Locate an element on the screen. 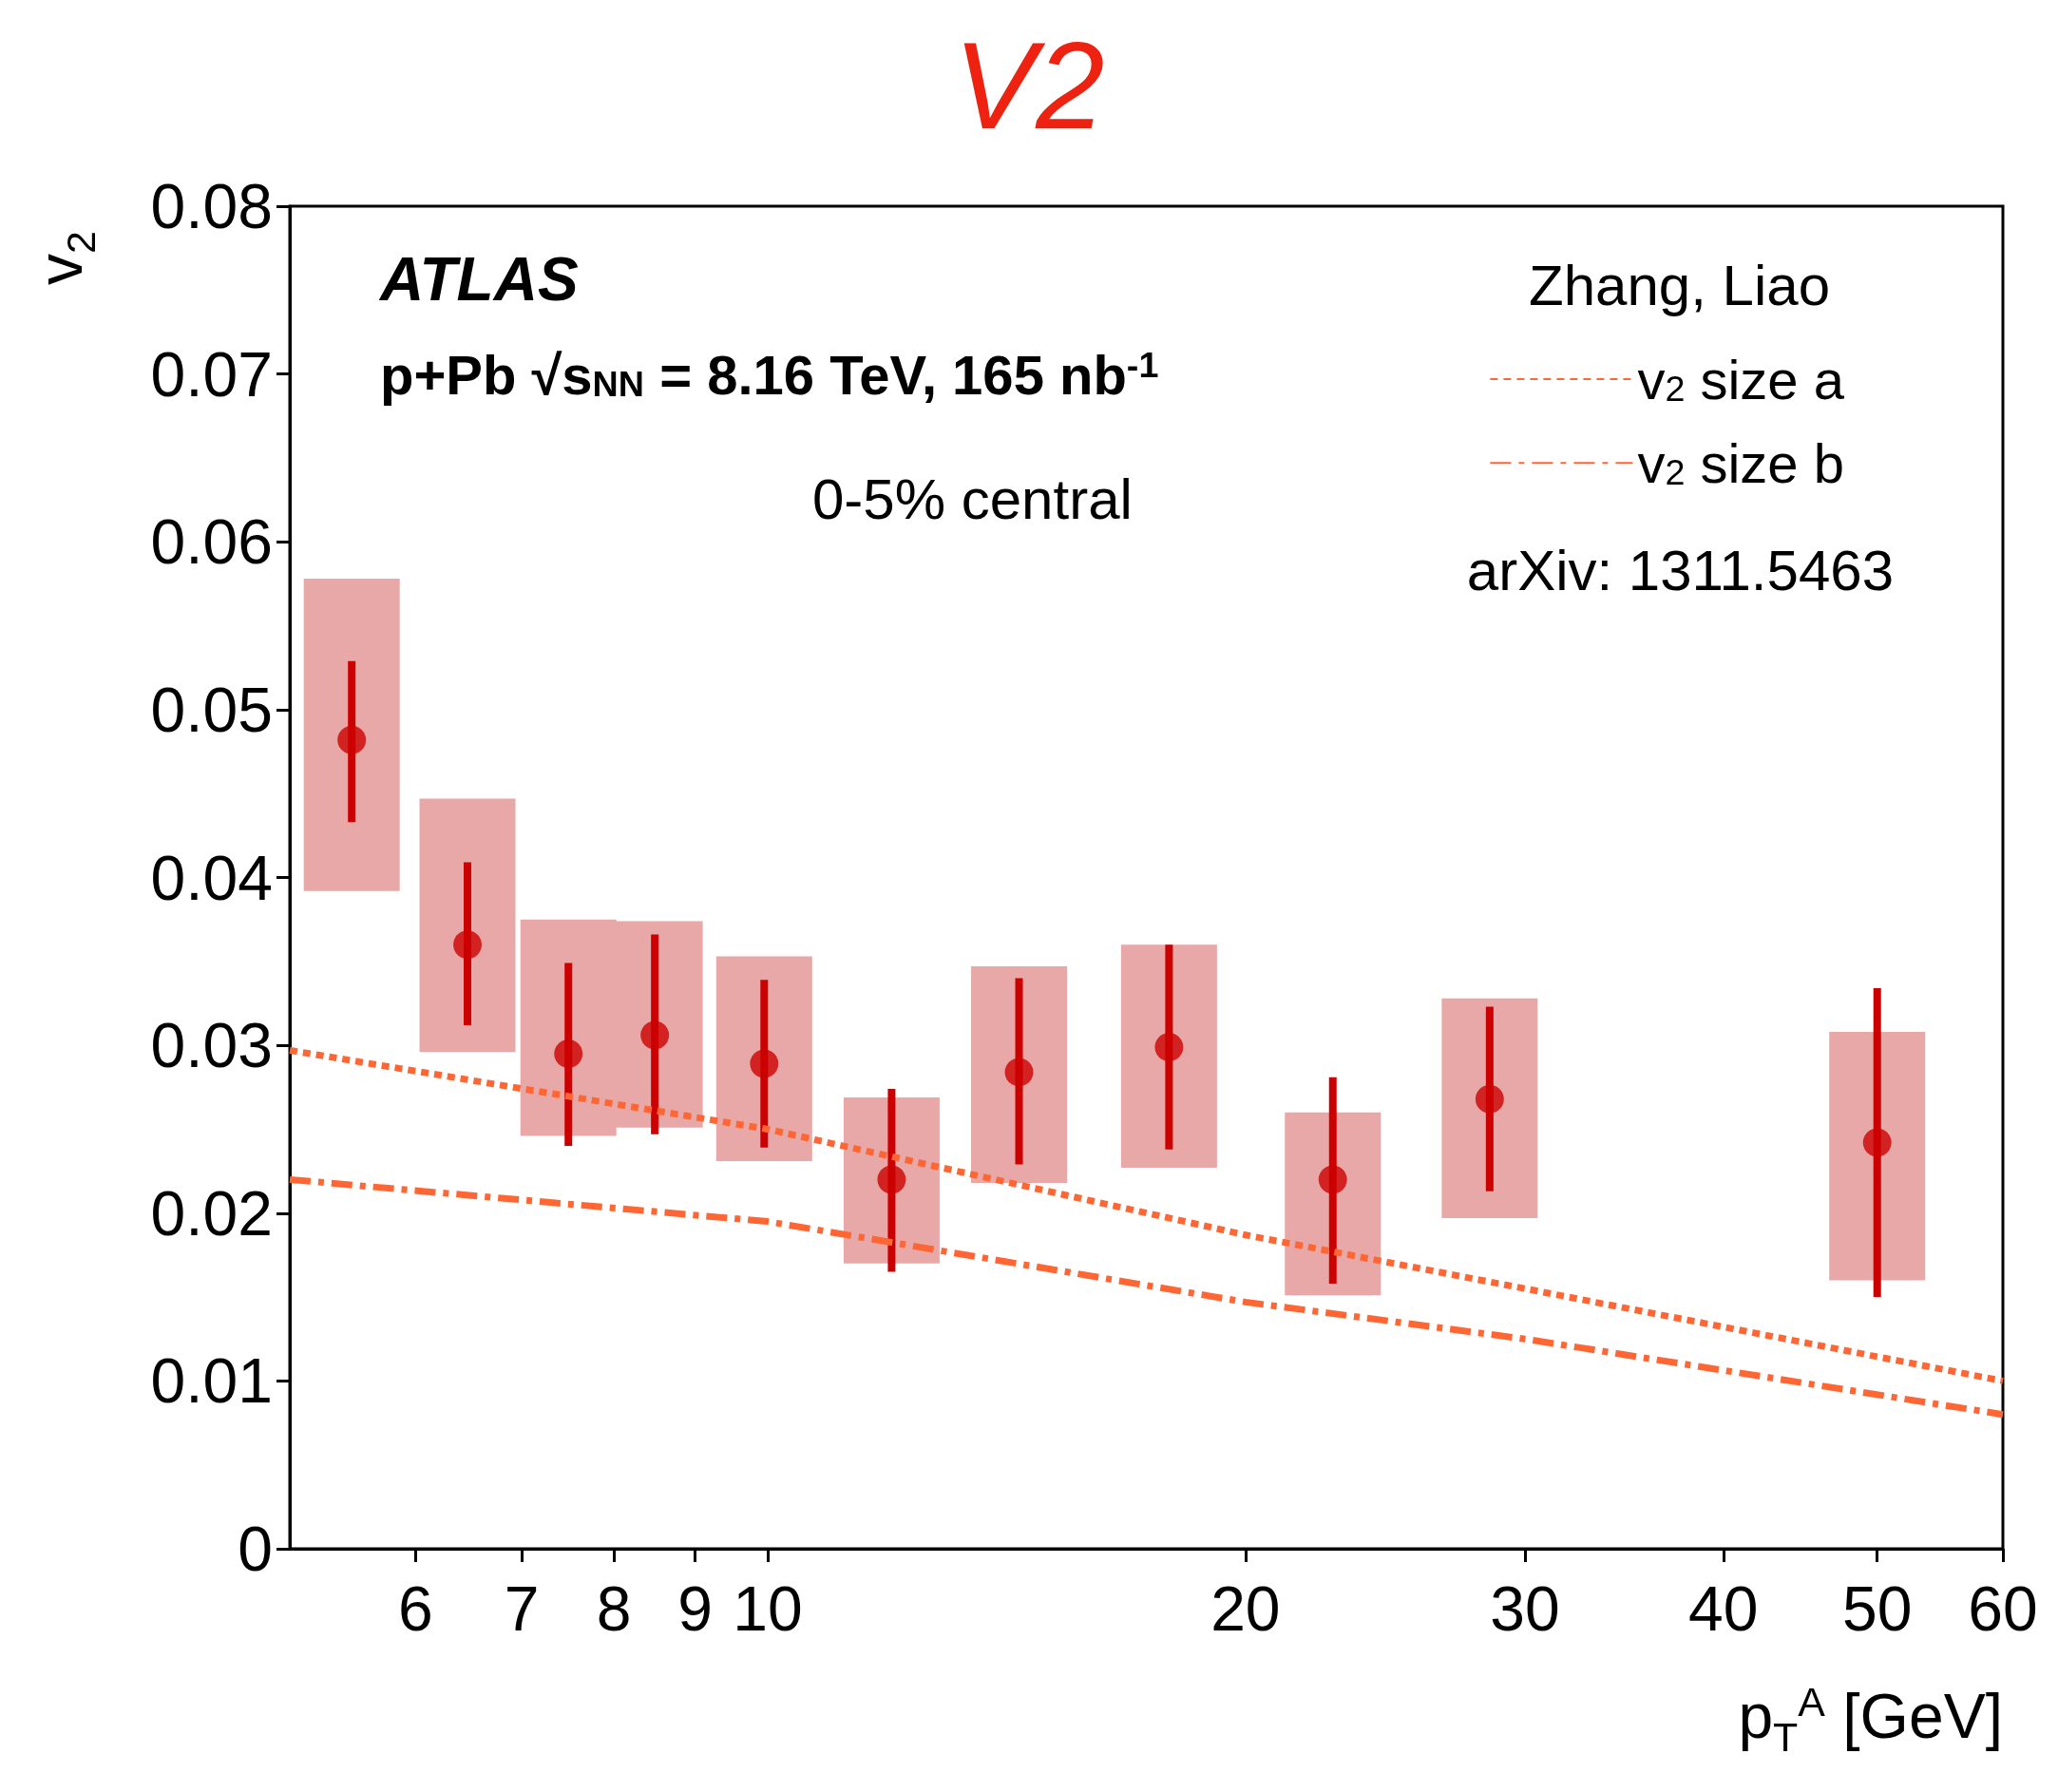  annotation: arXiv: 1311.5463 is located at coordinates (1680, 570).